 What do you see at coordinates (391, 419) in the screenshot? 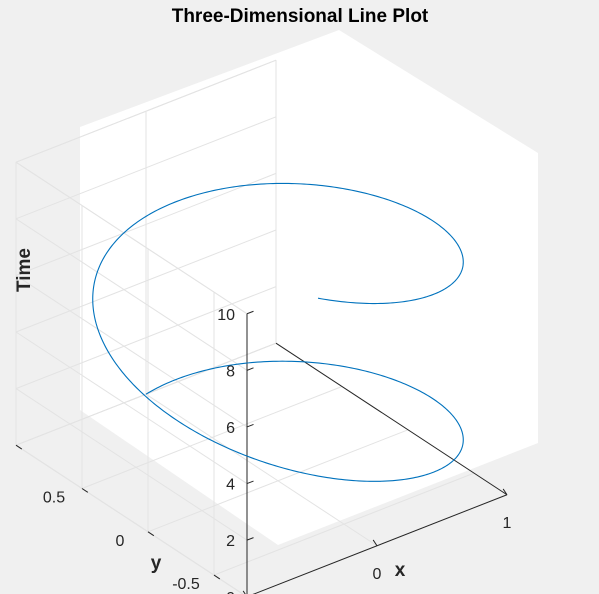
I see `y-axis-line` at bounding box center [391, 419].